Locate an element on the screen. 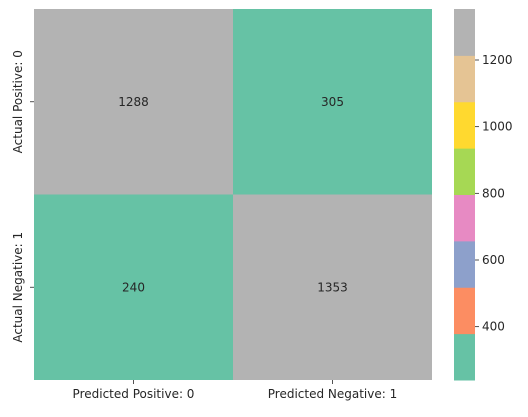 The image size is (528, 417). colorbar-tick-label: 400 is located at coordinates (493, 327).